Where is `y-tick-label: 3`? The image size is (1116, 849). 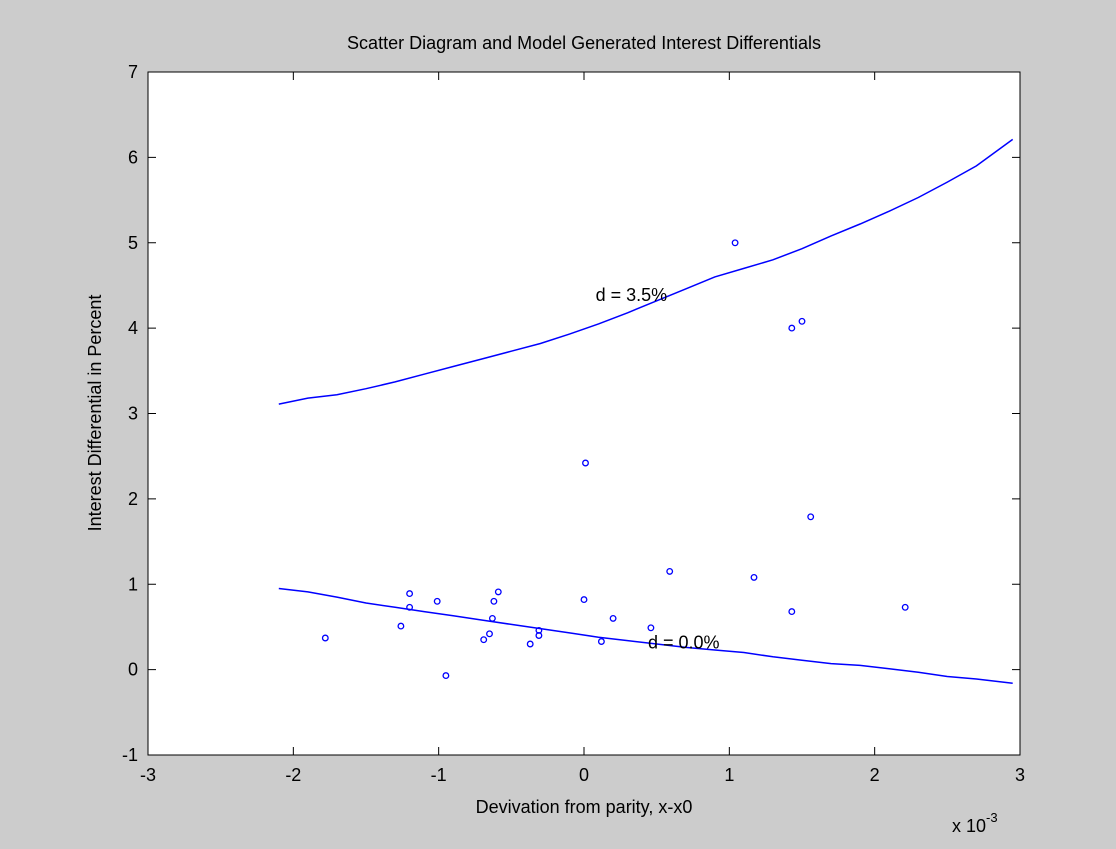
y-tick-label: 3 is located at coordinates (133, 414).